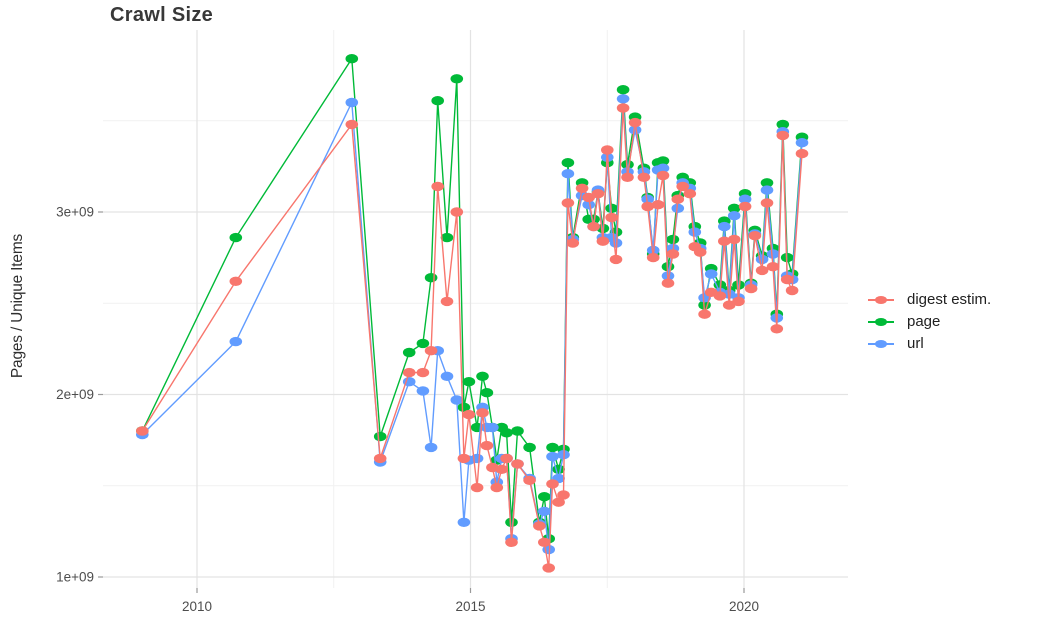  I want to click on legend-item-page: page, so click(929, 321).